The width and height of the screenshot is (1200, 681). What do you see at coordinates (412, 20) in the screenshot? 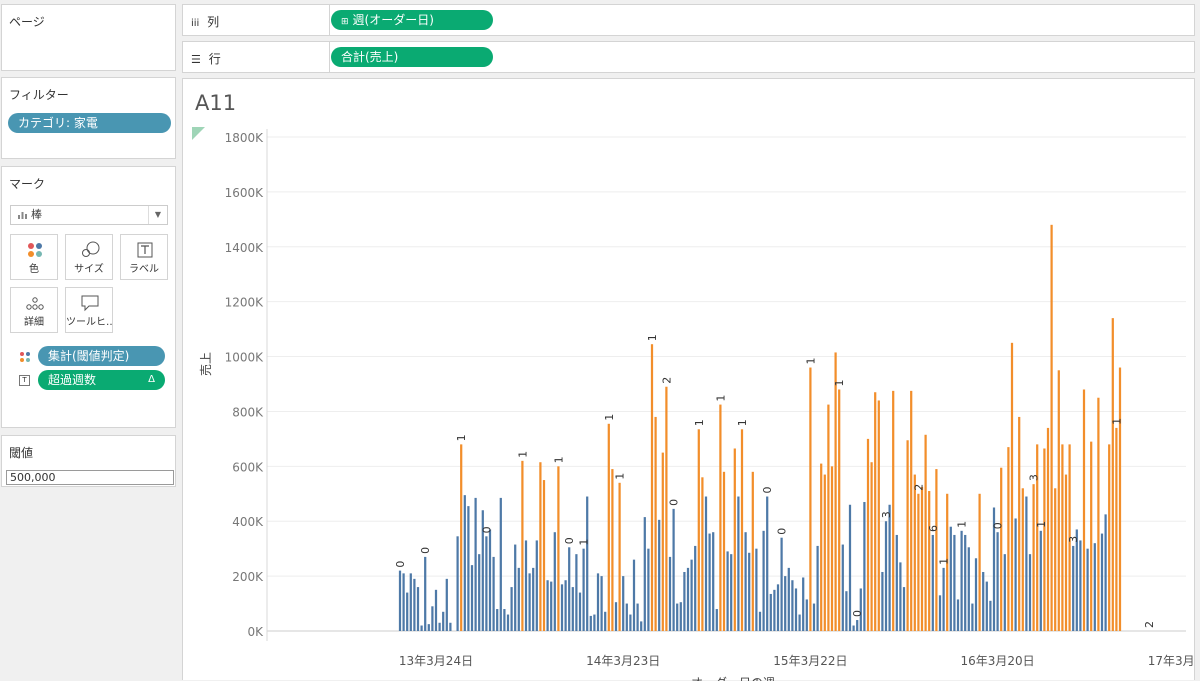
I see `columns-pill: ⊞ 週(オーダー日)` at bounding box center [412, 20].